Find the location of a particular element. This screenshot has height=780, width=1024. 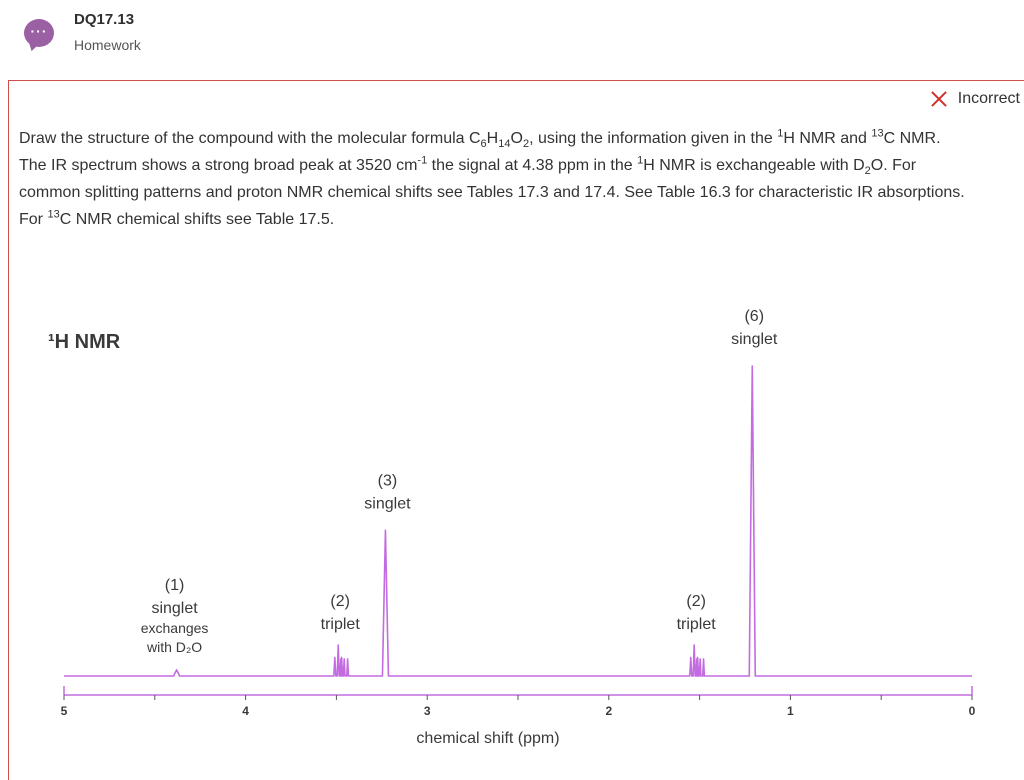

avatar-glyph: ··· is located at coordinates (39, 31).